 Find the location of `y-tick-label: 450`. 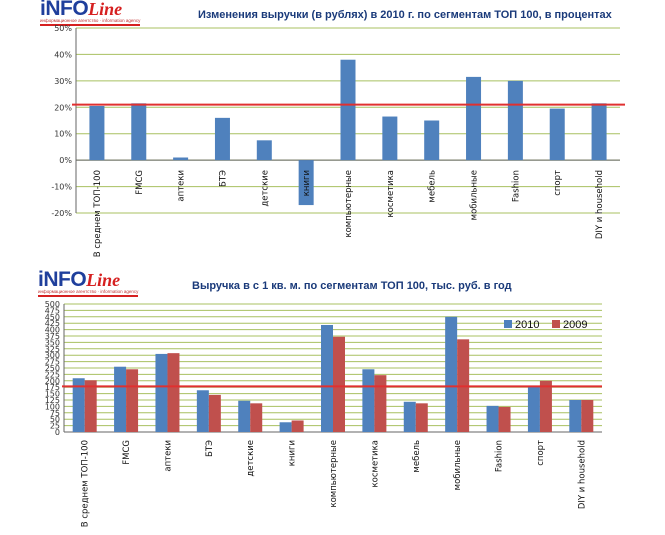

y-tick-label: 450 is located at coordinates (52, 317).